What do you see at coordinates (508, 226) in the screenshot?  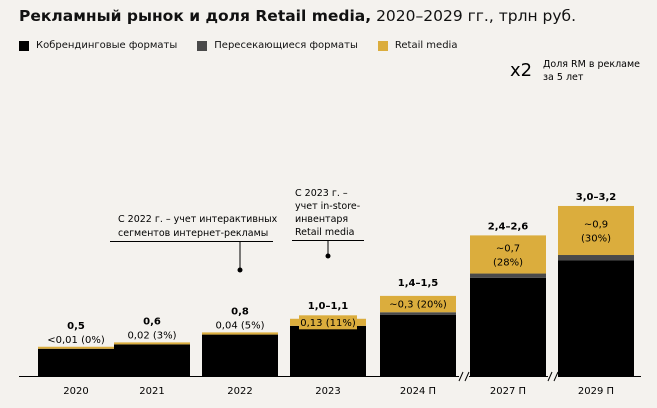 I see `total-value-label: 2,4–2,6` at bounding box center [508, 226].